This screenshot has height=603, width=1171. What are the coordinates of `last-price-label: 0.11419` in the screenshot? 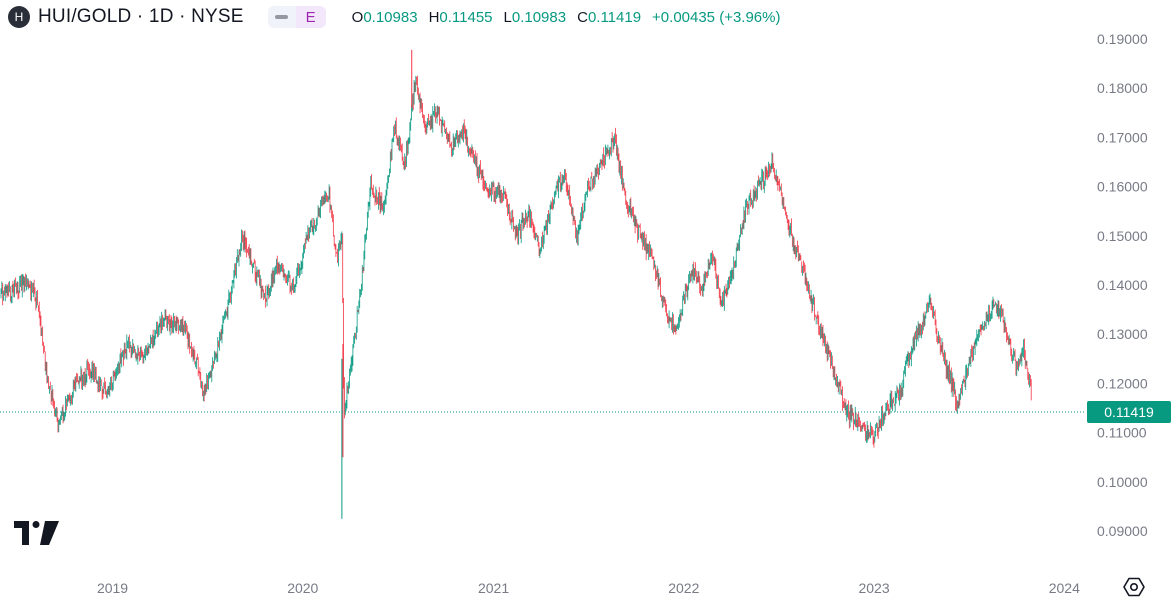 It's located at (1129, 412).